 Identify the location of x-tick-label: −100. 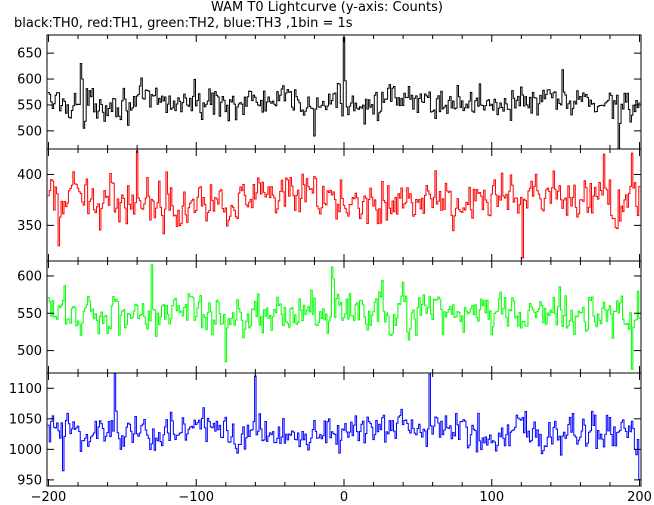
(196, 497).